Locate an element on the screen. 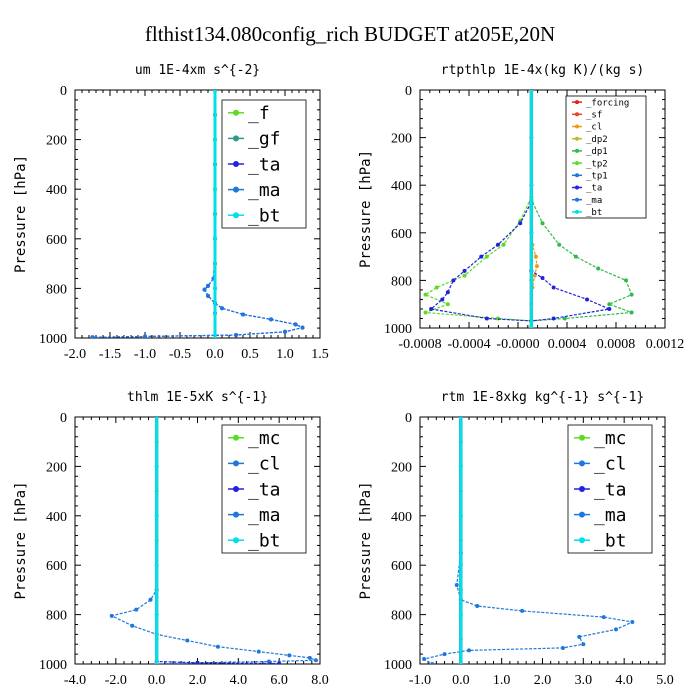  x-tick-label: 1.0 is located at coordinates (285, 354).